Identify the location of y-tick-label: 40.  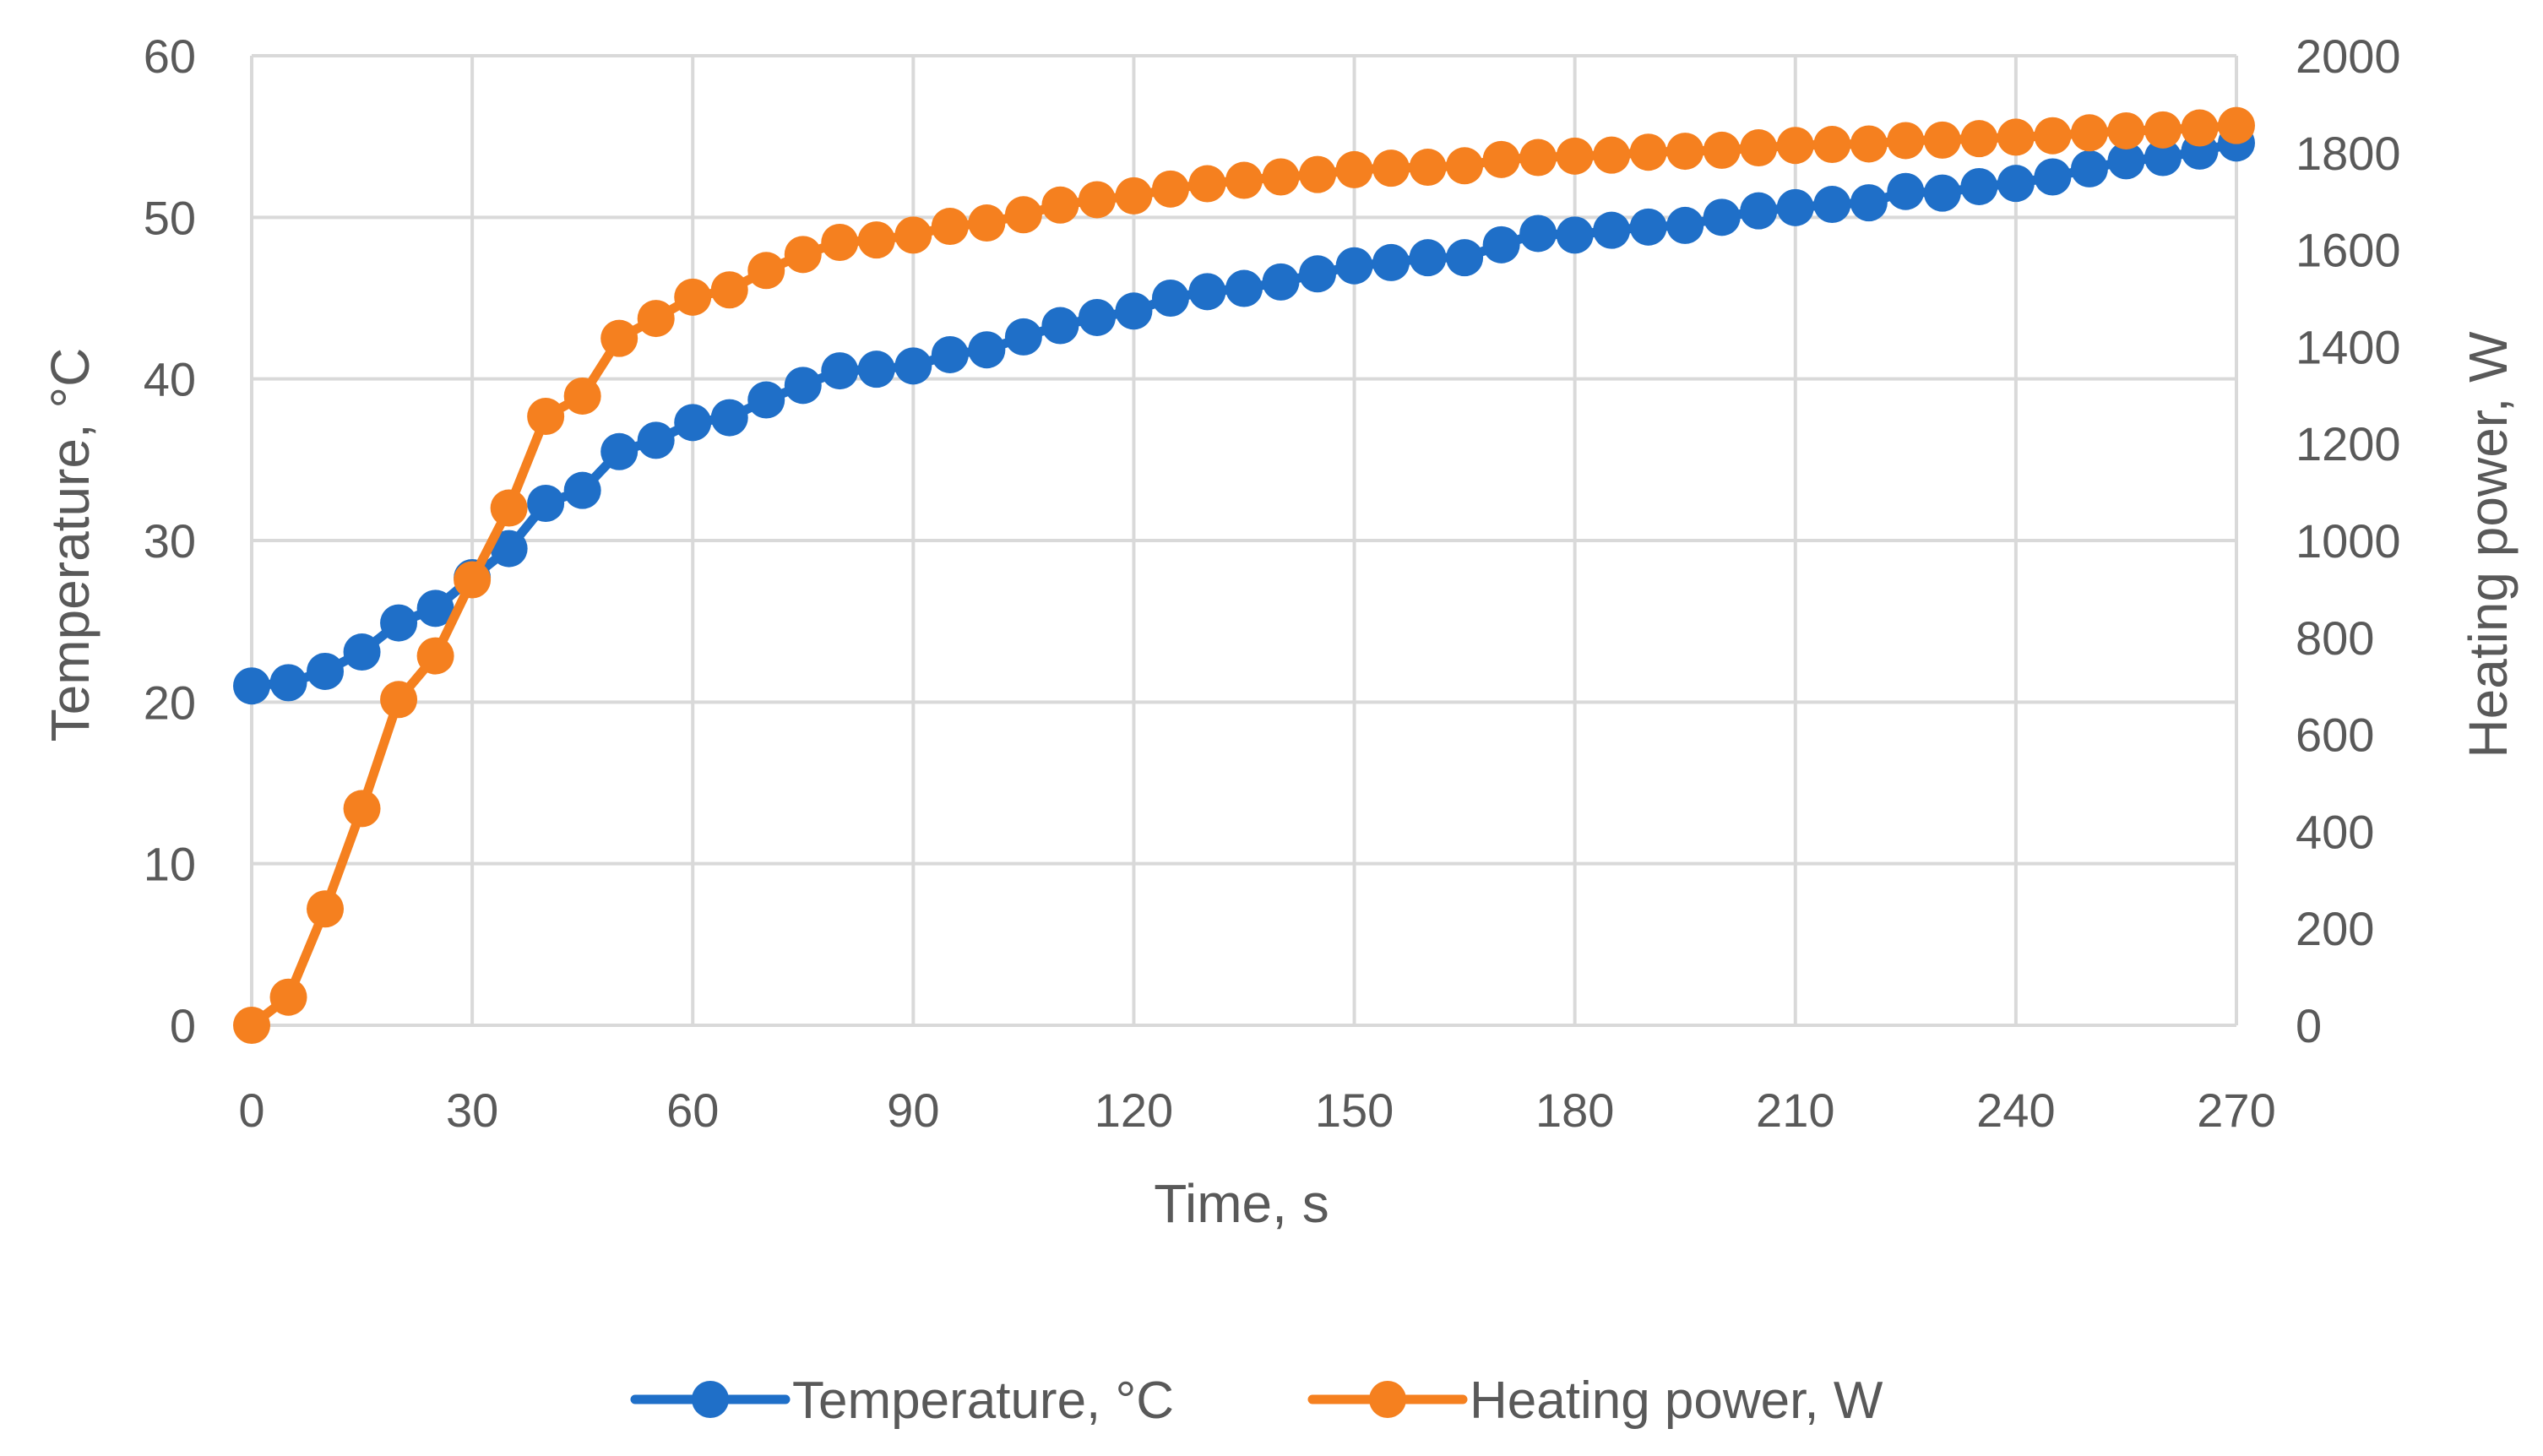
(170, 379).